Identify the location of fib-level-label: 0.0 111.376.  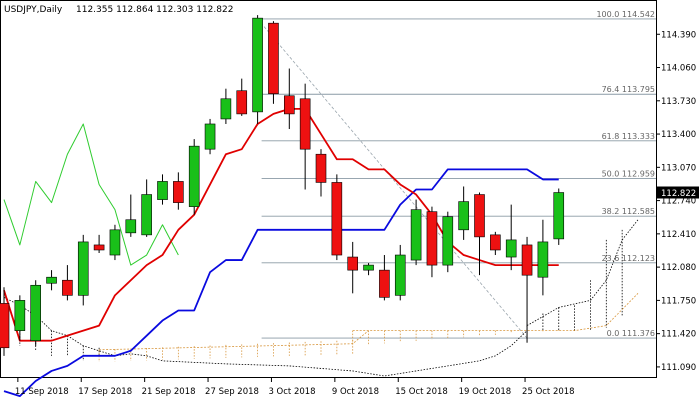
(631, 333).